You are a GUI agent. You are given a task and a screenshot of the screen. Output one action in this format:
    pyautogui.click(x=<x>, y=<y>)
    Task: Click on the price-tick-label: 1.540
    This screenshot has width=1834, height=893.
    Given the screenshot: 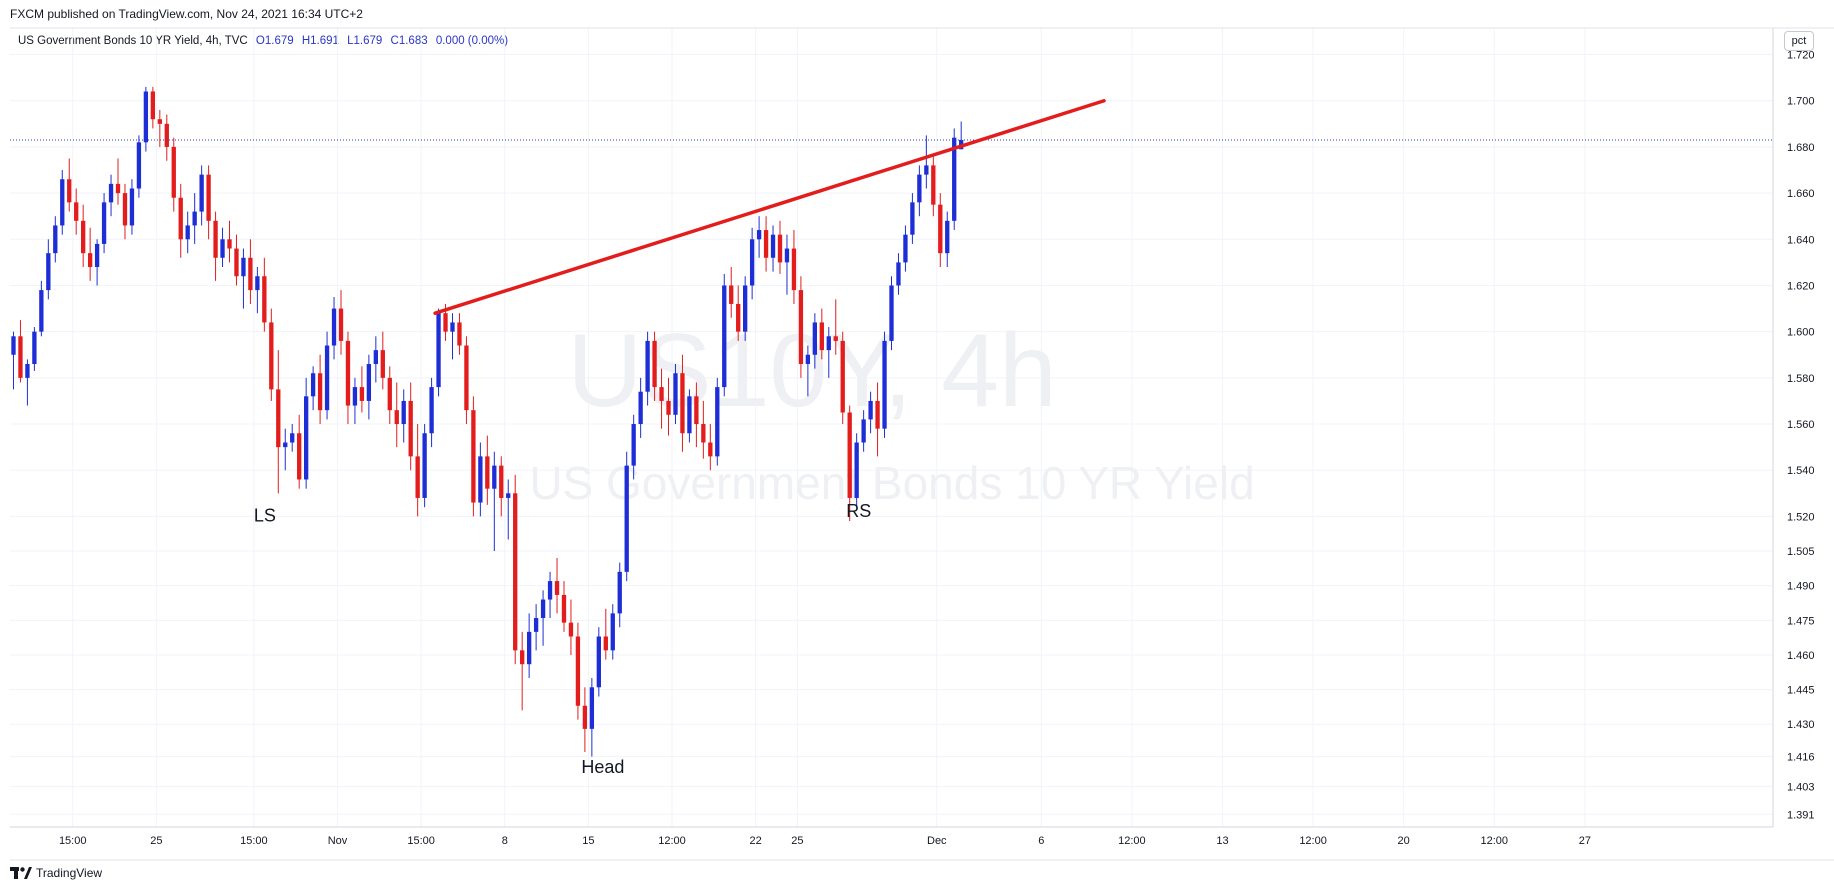 What is the action you would take?
    pyautogui.click(x=1801, y=471)
    